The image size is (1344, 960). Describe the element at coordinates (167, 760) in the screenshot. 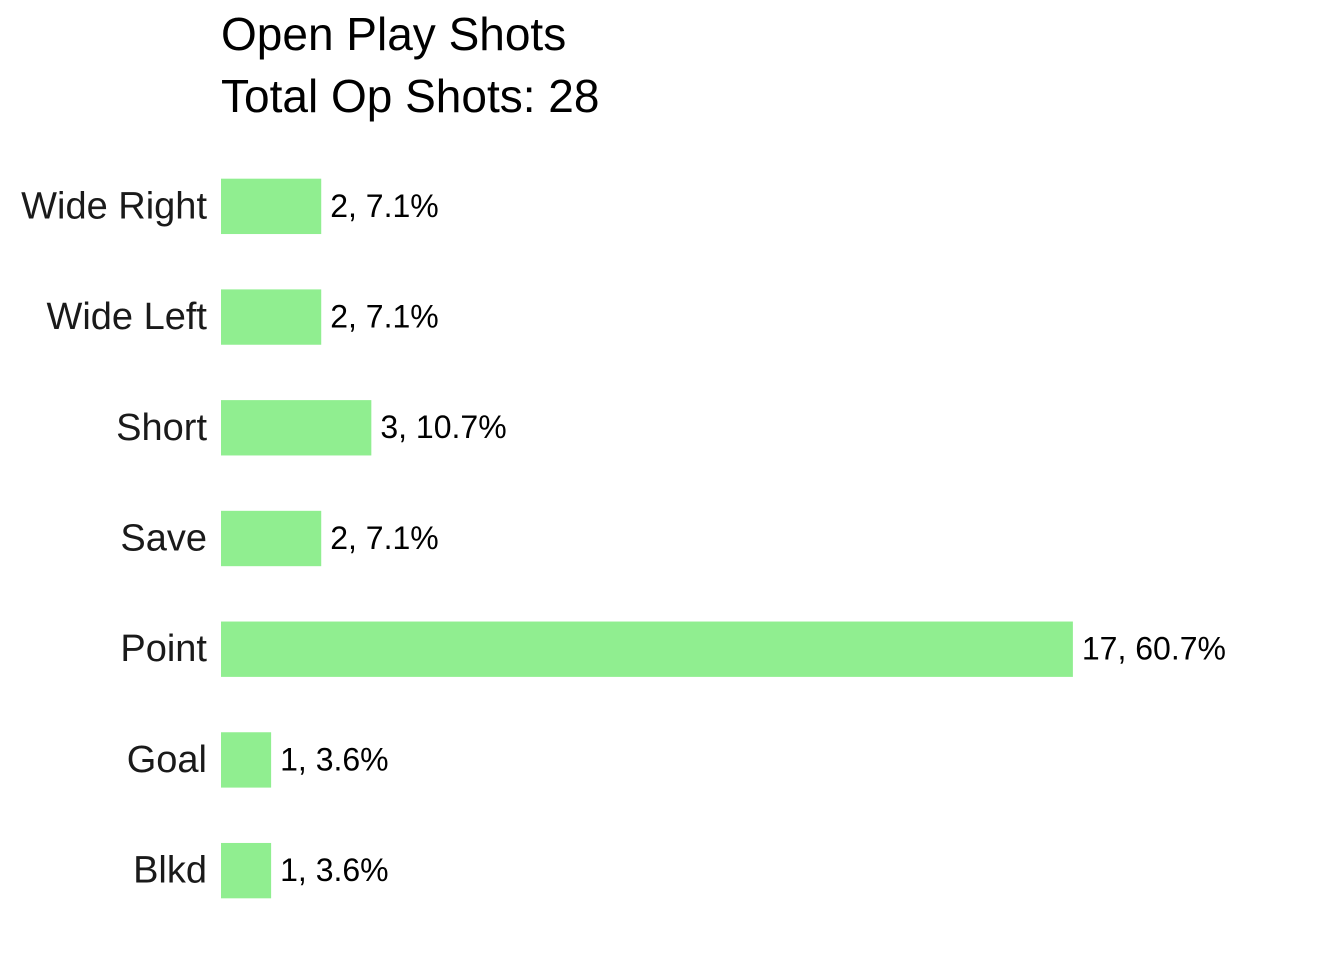

I see `category-label: Goal` at that location.